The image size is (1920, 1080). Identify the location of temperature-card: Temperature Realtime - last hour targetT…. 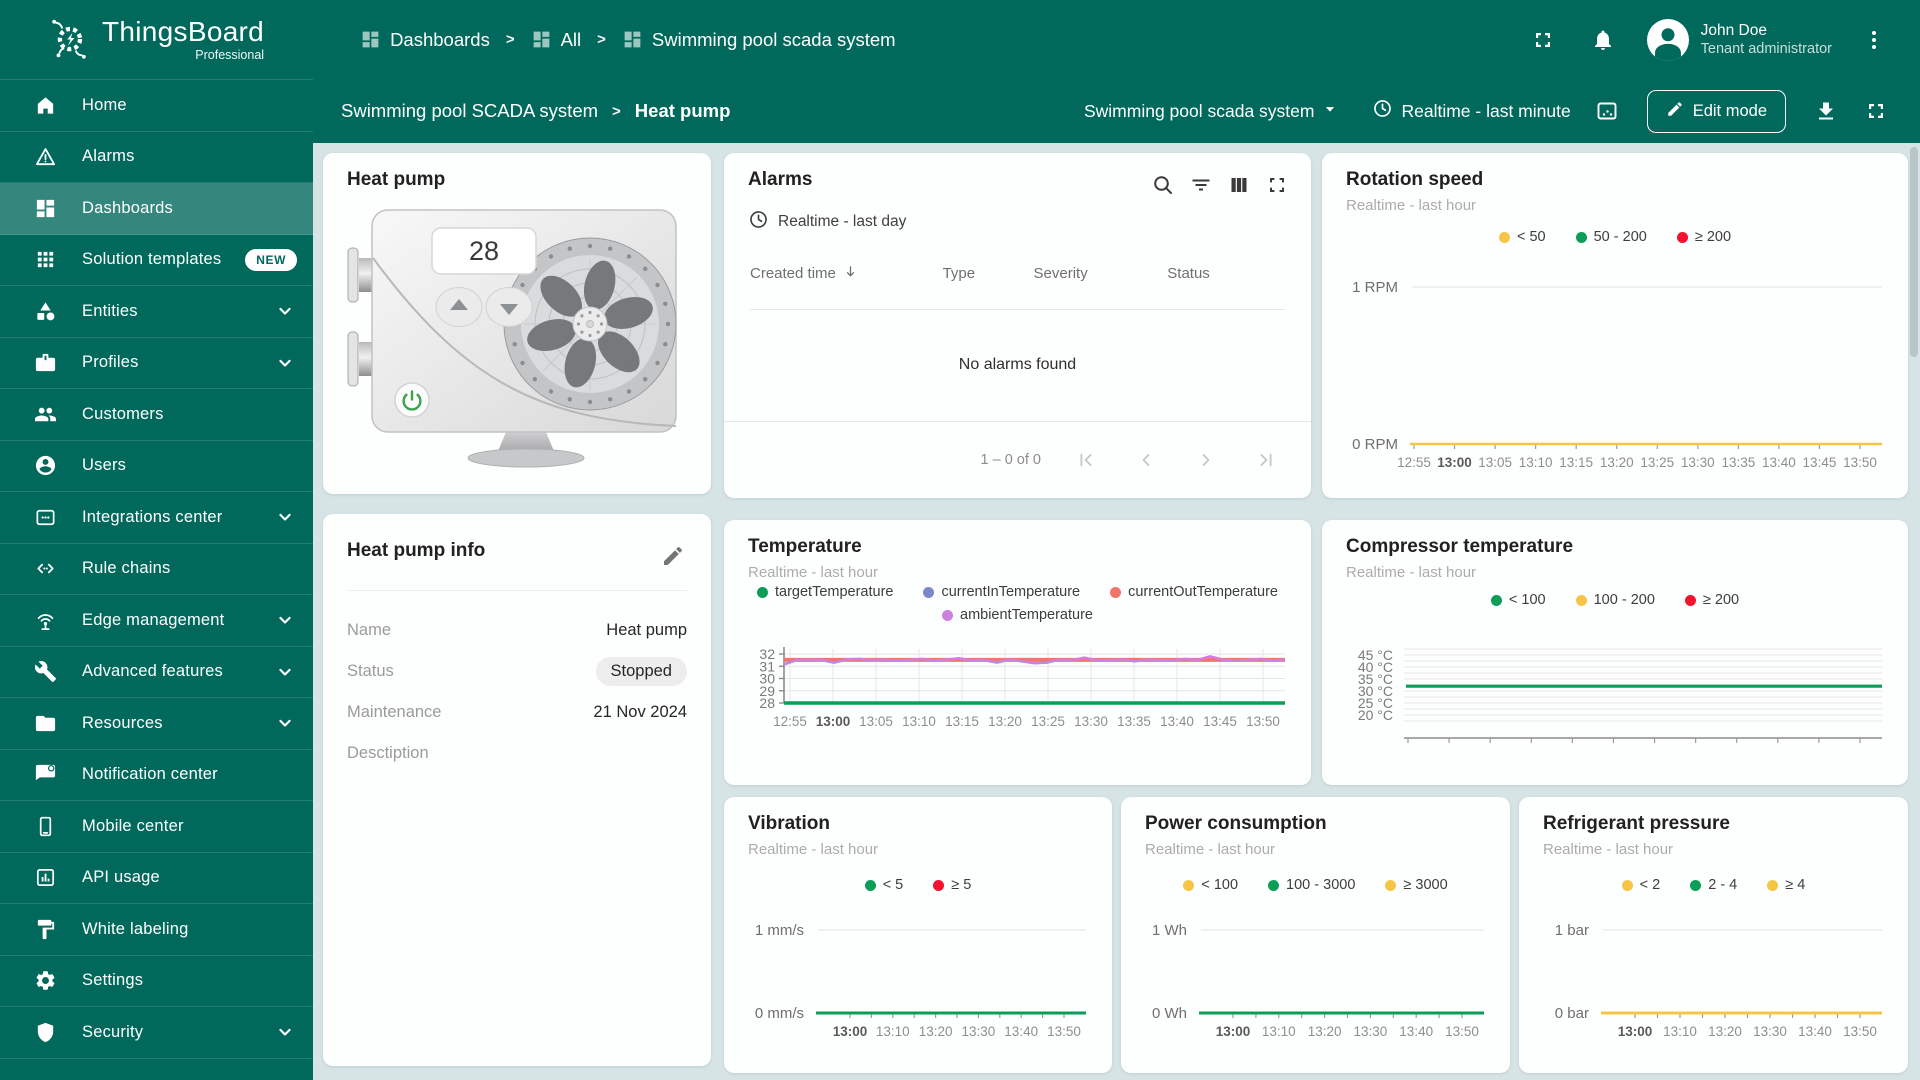
(1017, 652).